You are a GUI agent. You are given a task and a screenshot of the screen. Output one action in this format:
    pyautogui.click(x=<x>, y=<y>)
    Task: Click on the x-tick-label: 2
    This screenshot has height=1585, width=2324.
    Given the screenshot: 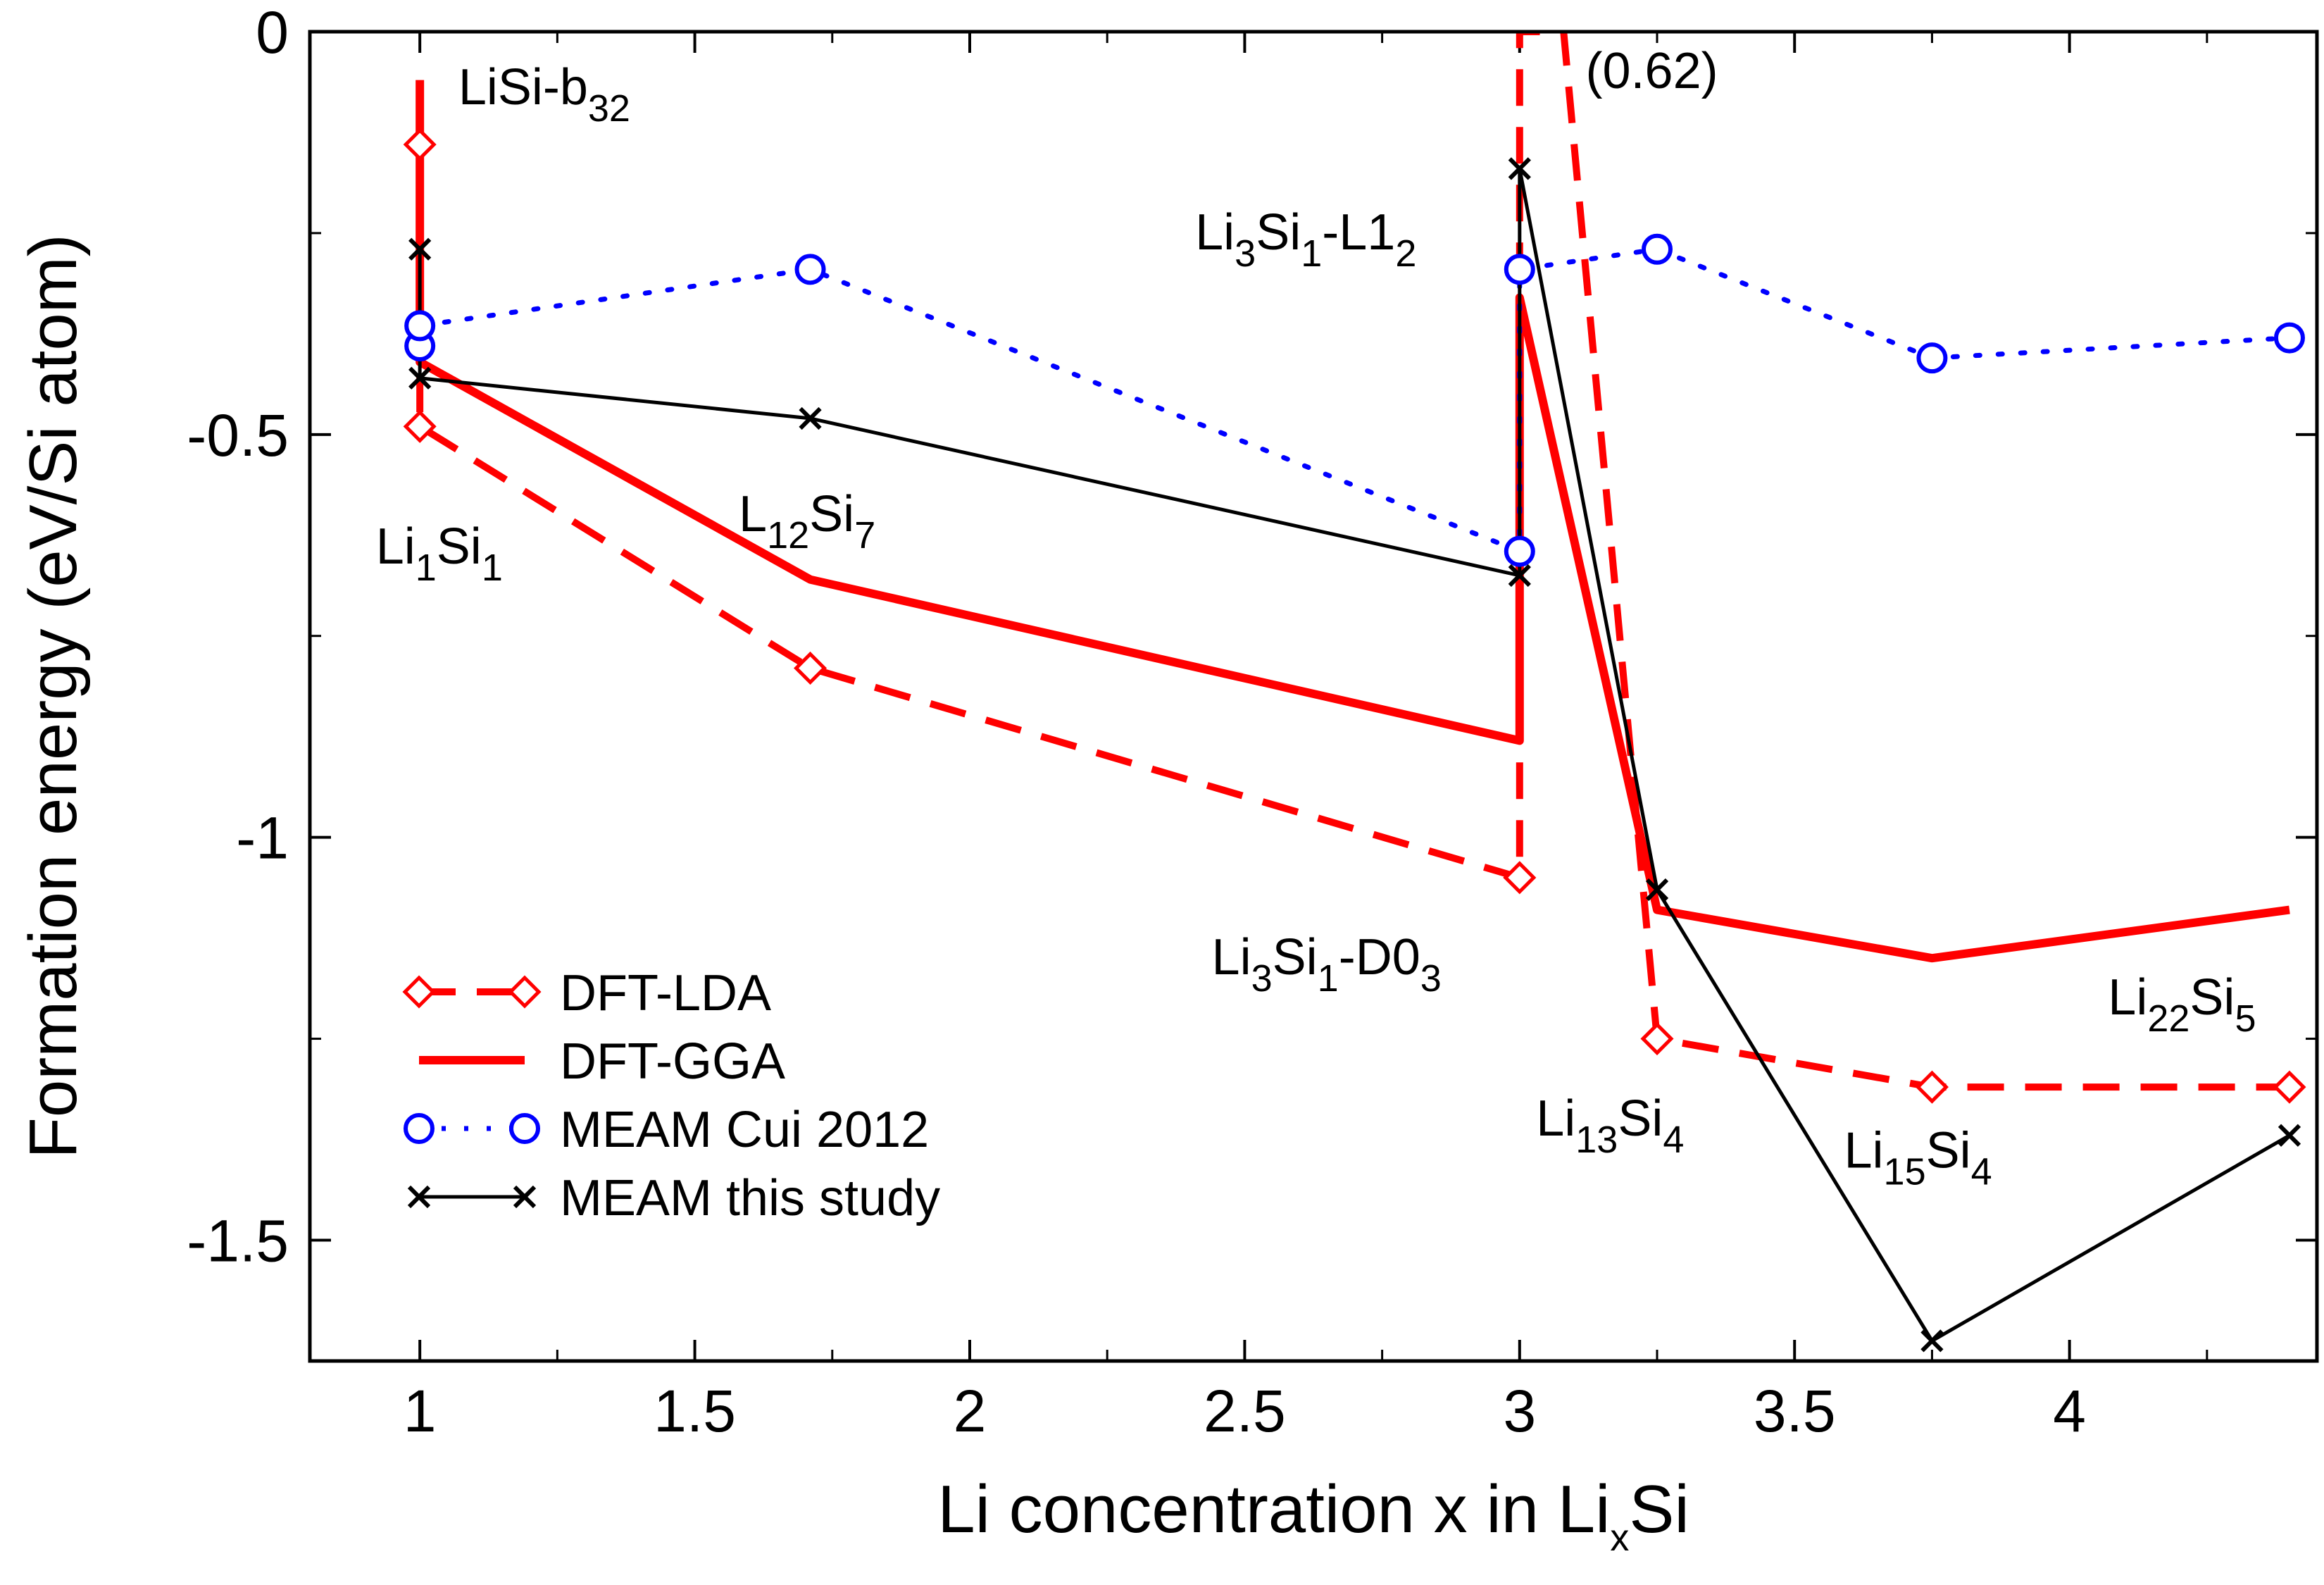 What is the action you would take?
    pyautogui.click(x=970, y=1411)
    